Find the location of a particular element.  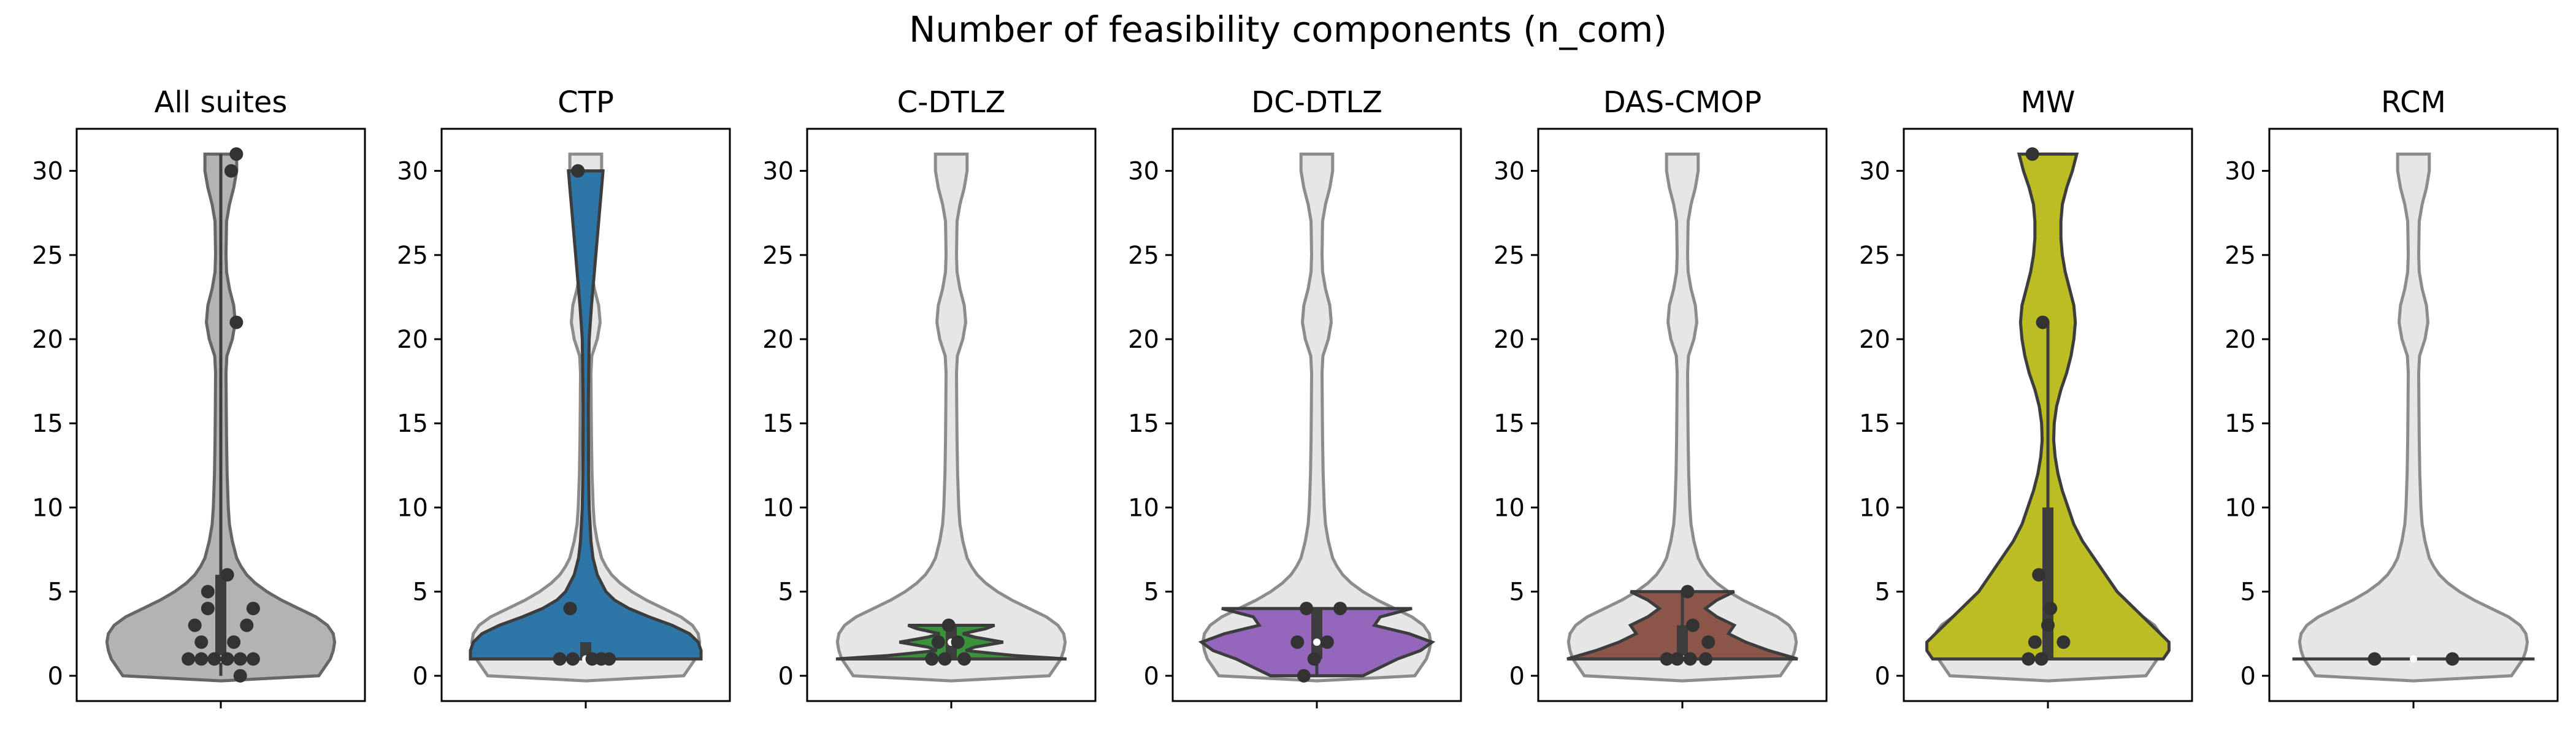

panel-7: RCM 0 5 10 15 20 25 30 is located at coordinates (2392, 396).